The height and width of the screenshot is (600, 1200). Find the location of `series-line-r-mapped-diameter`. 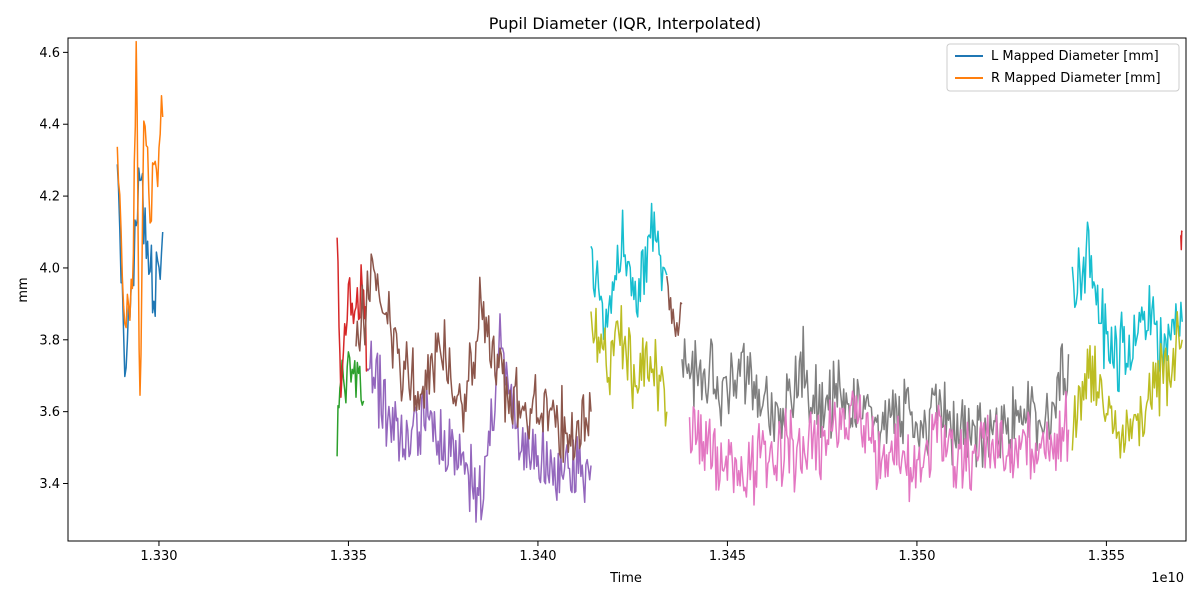

series-line-r-mapped-diameter is located at coordinates (140, 218).